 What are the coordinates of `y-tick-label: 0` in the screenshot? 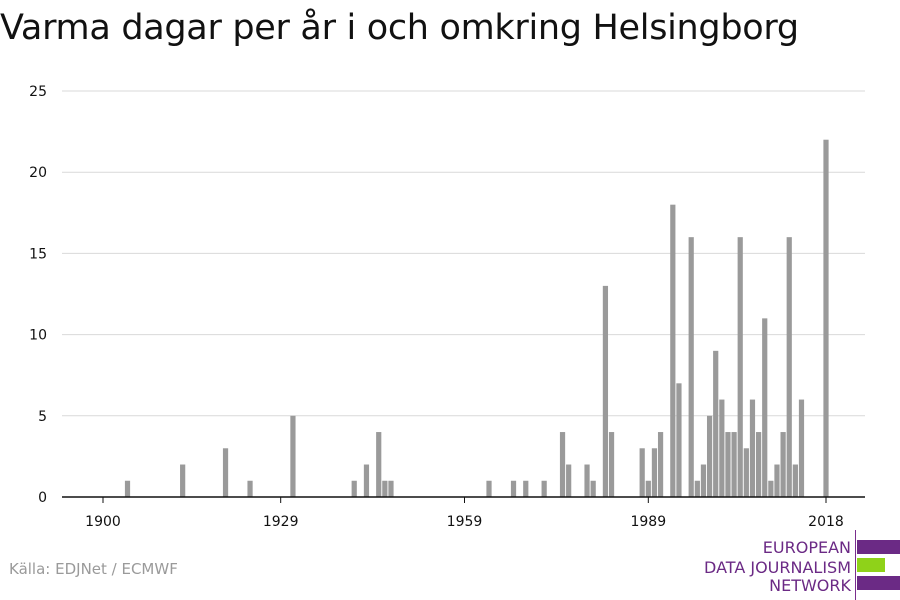 It's located at (42, 498).